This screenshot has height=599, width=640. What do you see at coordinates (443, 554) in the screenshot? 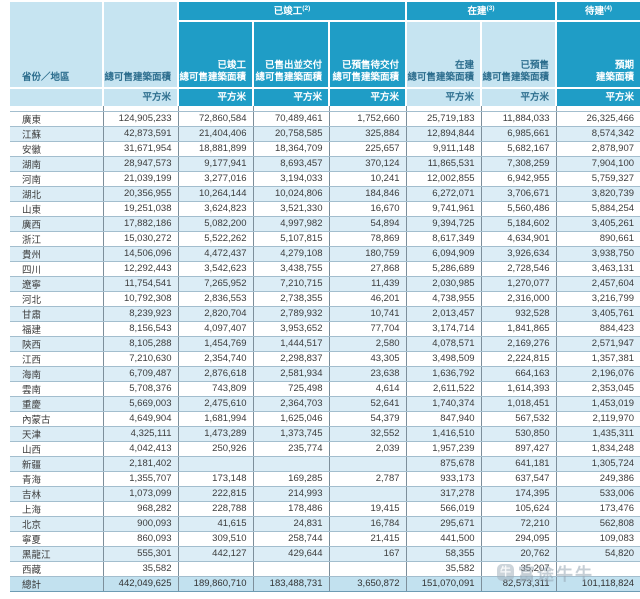
I see `value-cell: 58,355` at bounding box center [443, 554].